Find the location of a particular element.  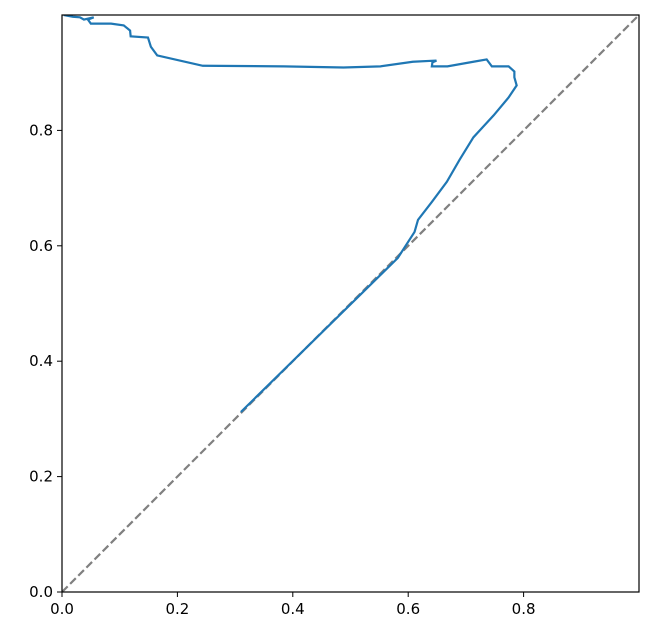

x-tick-label: 0.2 is located at coordinates (177, 609).